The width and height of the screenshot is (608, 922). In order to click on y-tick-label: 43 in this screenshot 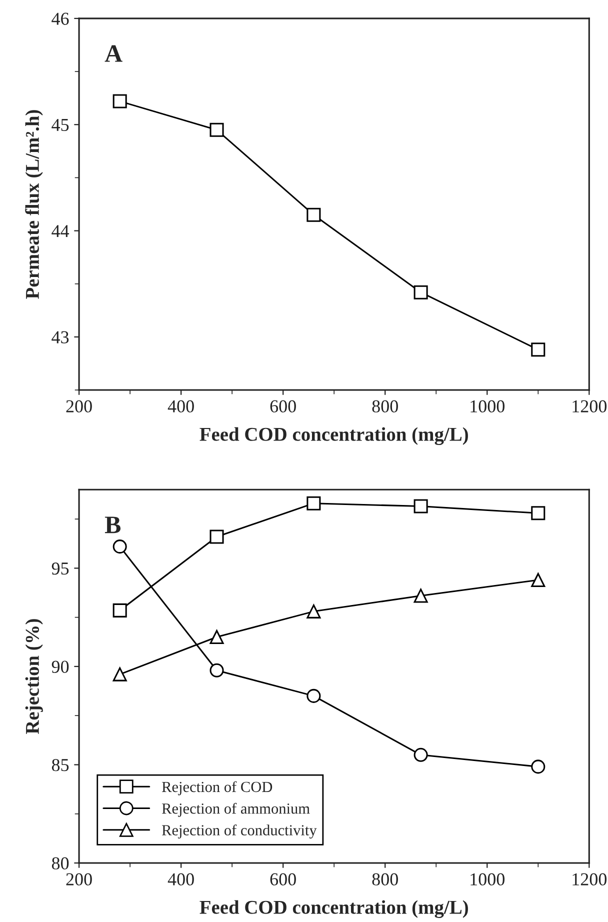, I will do `click(60, 337)`.